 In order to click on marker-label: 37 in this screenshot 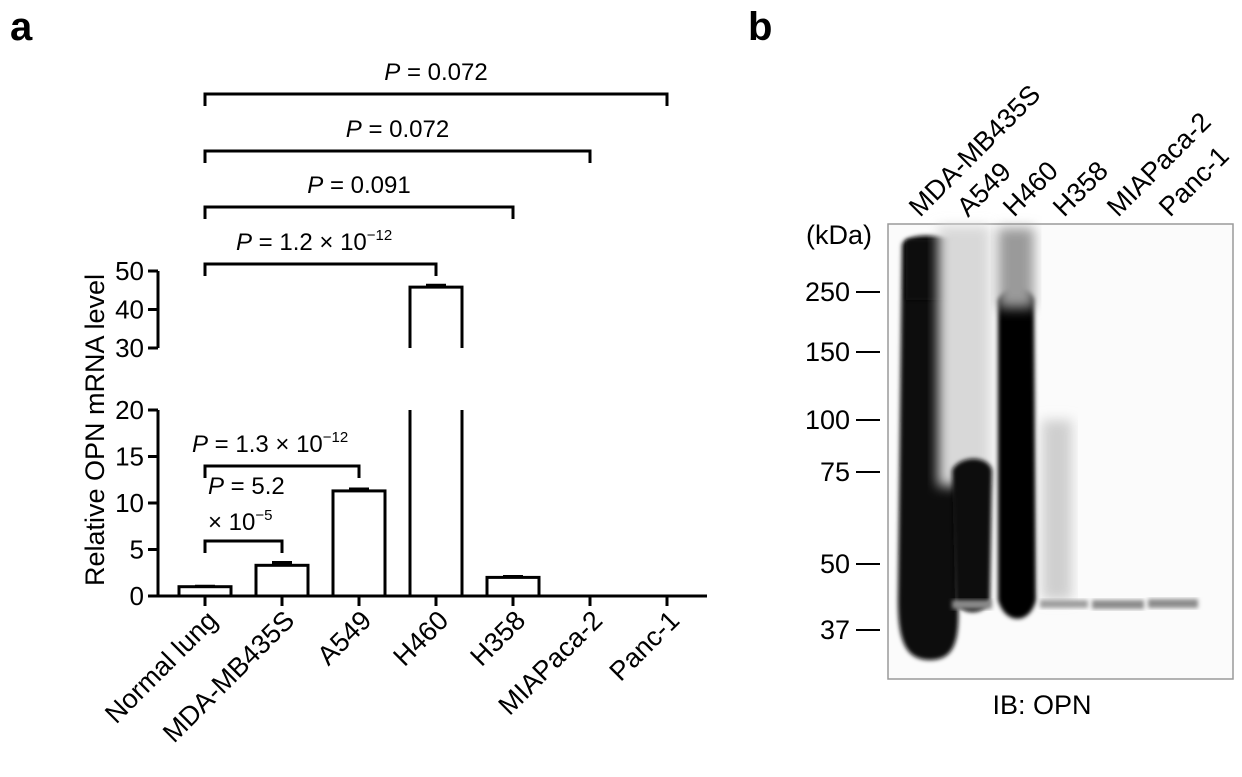, I will do `click(835, 630)`.